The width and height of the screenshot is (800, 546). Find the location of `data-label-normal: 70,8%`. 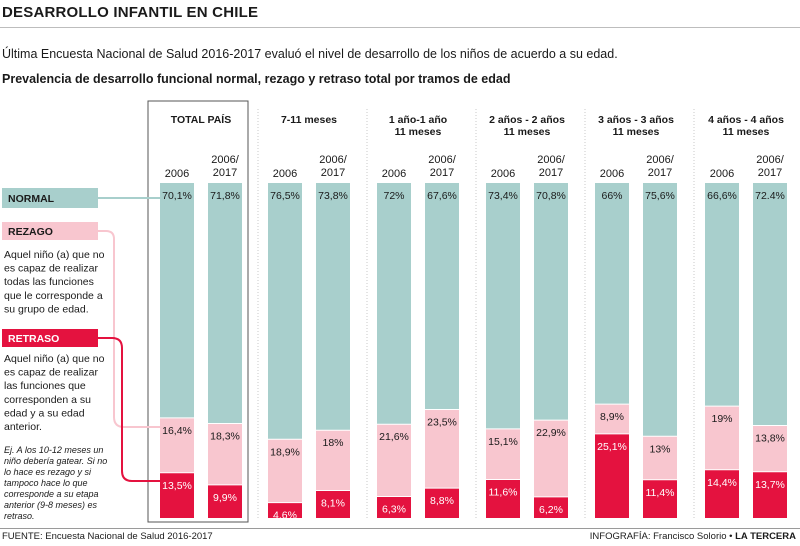

data-label-normal: 70,8% is located at coordinates (551, 196).